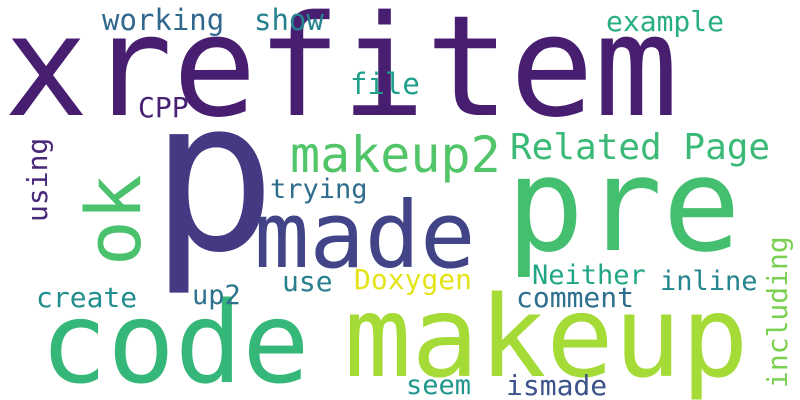 This screenshot has height=400, width=800. What do you see at coordinates (556, 386) in the screenshot?
I see `word-ismade: ismade` at bounding box center [556, 386].